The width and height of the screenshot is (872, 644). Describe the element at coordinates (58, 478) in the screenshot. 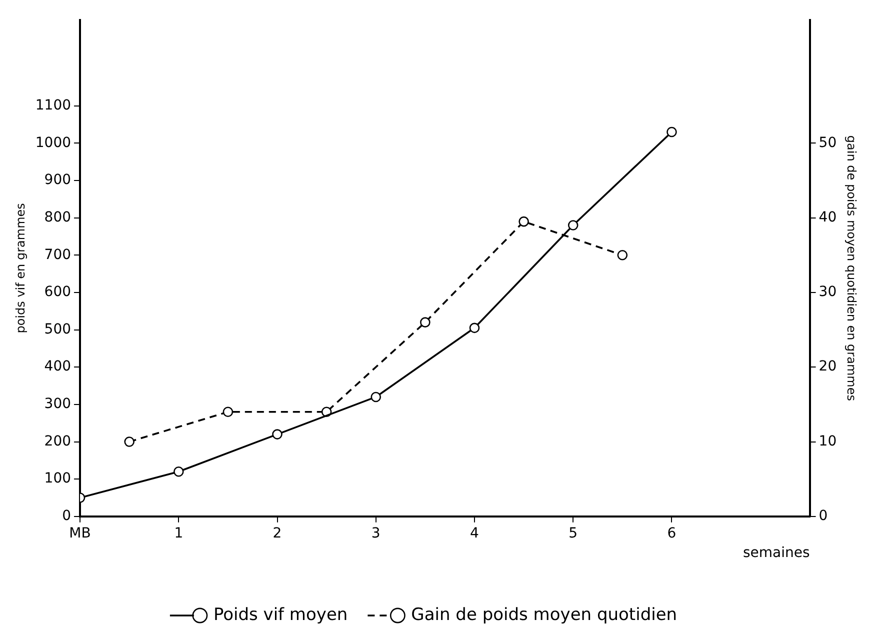

I see `y-tick-label: 100` at that location.